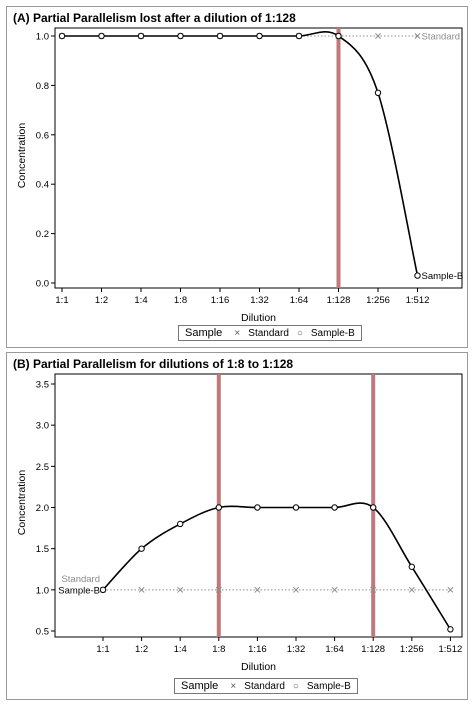 This screenshot has width=474, height=706. I want to click on y-tick-label: 0.4, so click(42, 185).